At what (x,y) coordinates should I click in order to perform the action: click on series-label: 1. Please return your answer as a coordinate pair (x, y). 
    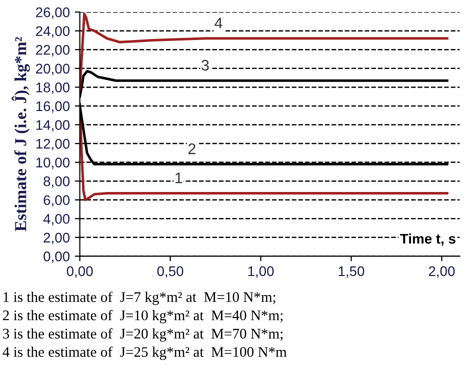
    Looking at the image, I should click on (179, 178).